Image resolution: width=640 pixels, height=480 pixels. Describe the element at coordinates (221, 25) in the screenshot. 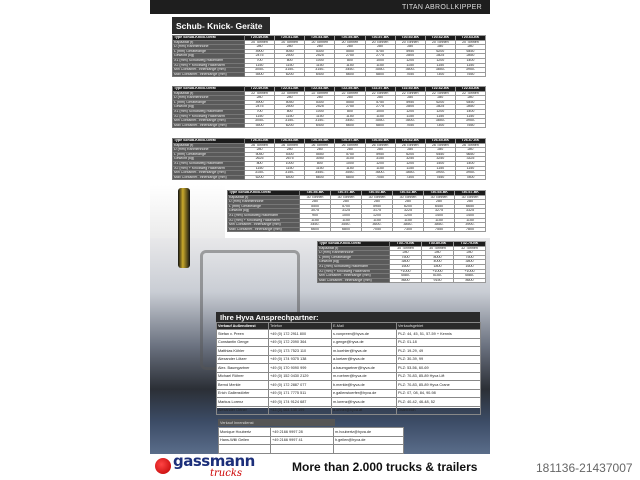

I see `section-title: Schub- Knick- Geräte` at that location.